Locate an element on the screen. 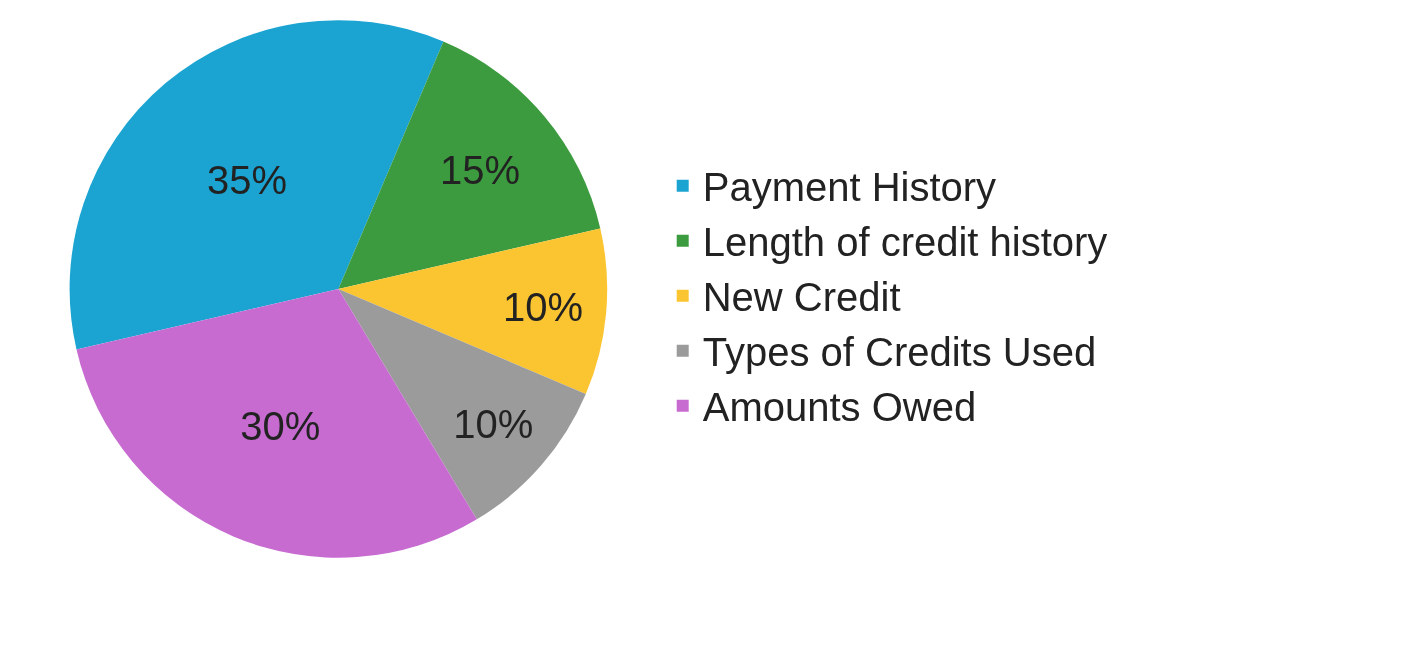 The image size is (1410, 672). data-label: 15% is located at coordinates (480, 170).